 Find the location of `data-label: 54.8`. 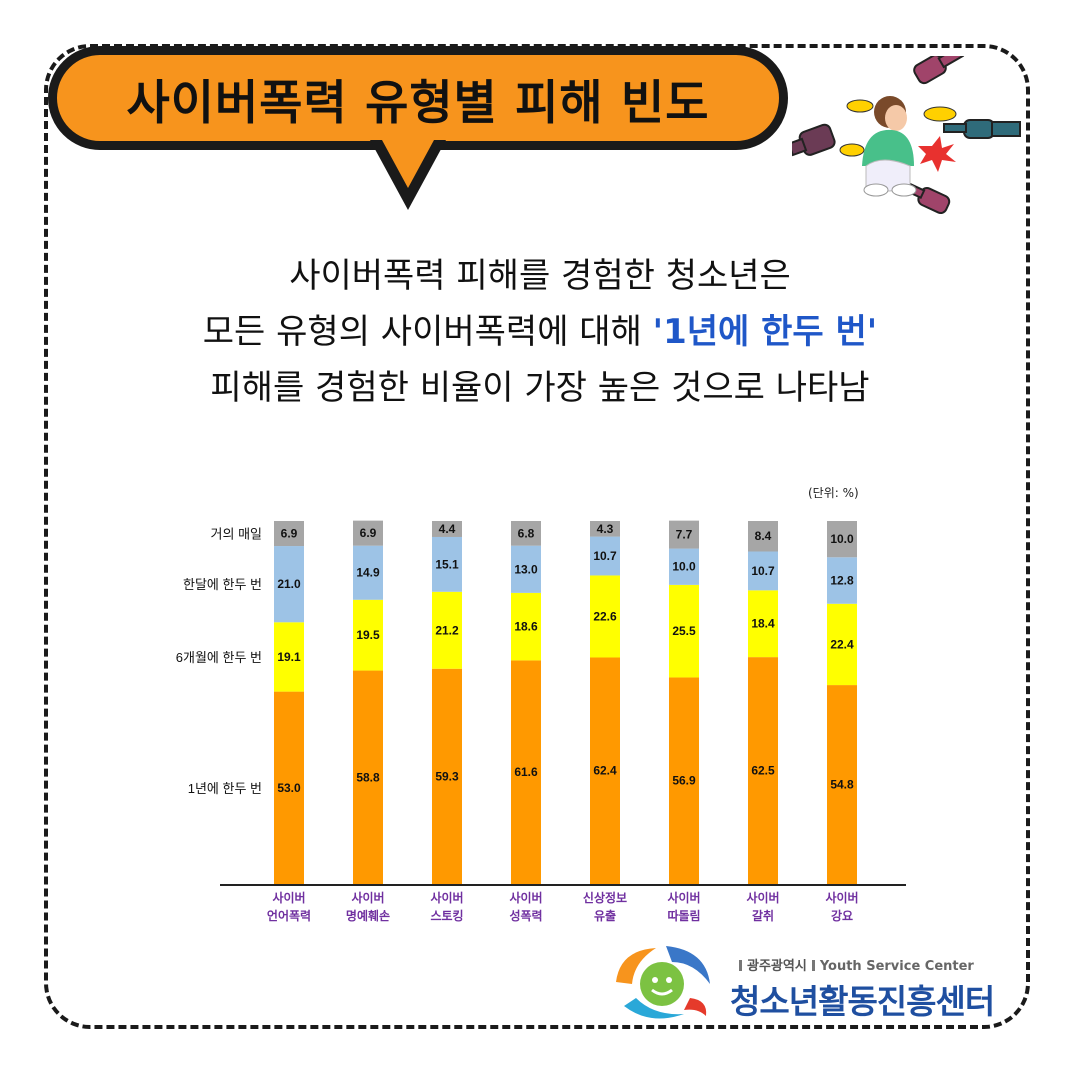

data-label: 54.8 is located at coordinates (842, 785).